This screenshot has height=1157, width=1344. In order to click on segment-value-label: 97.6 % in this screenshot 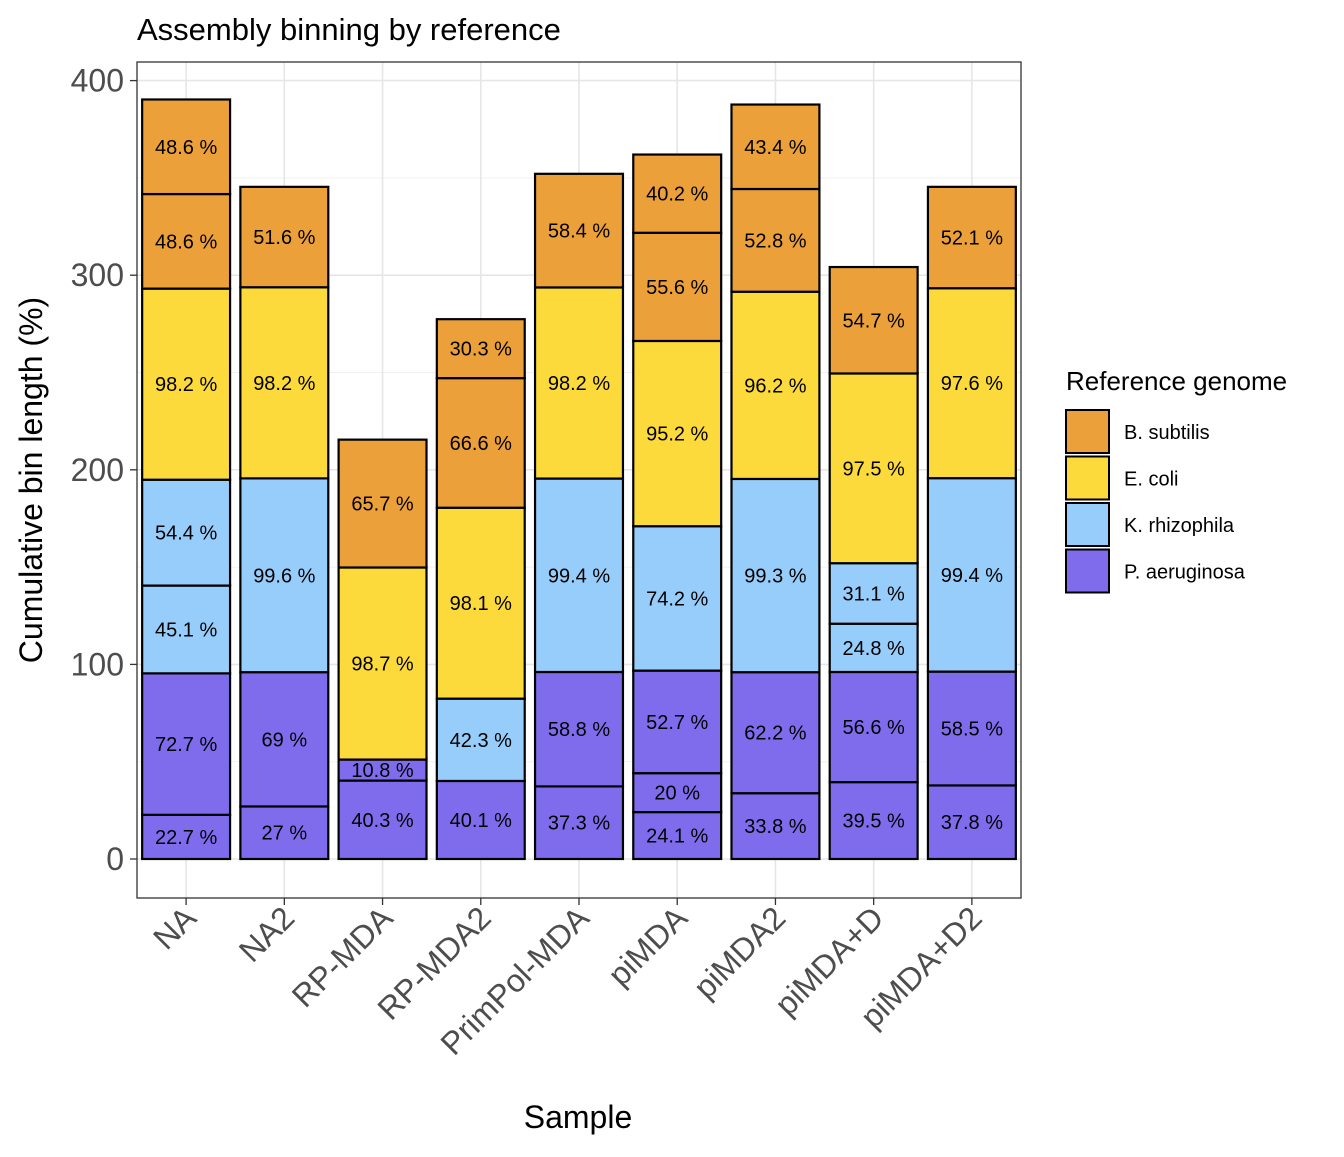, I will do `click(972, 384)`.